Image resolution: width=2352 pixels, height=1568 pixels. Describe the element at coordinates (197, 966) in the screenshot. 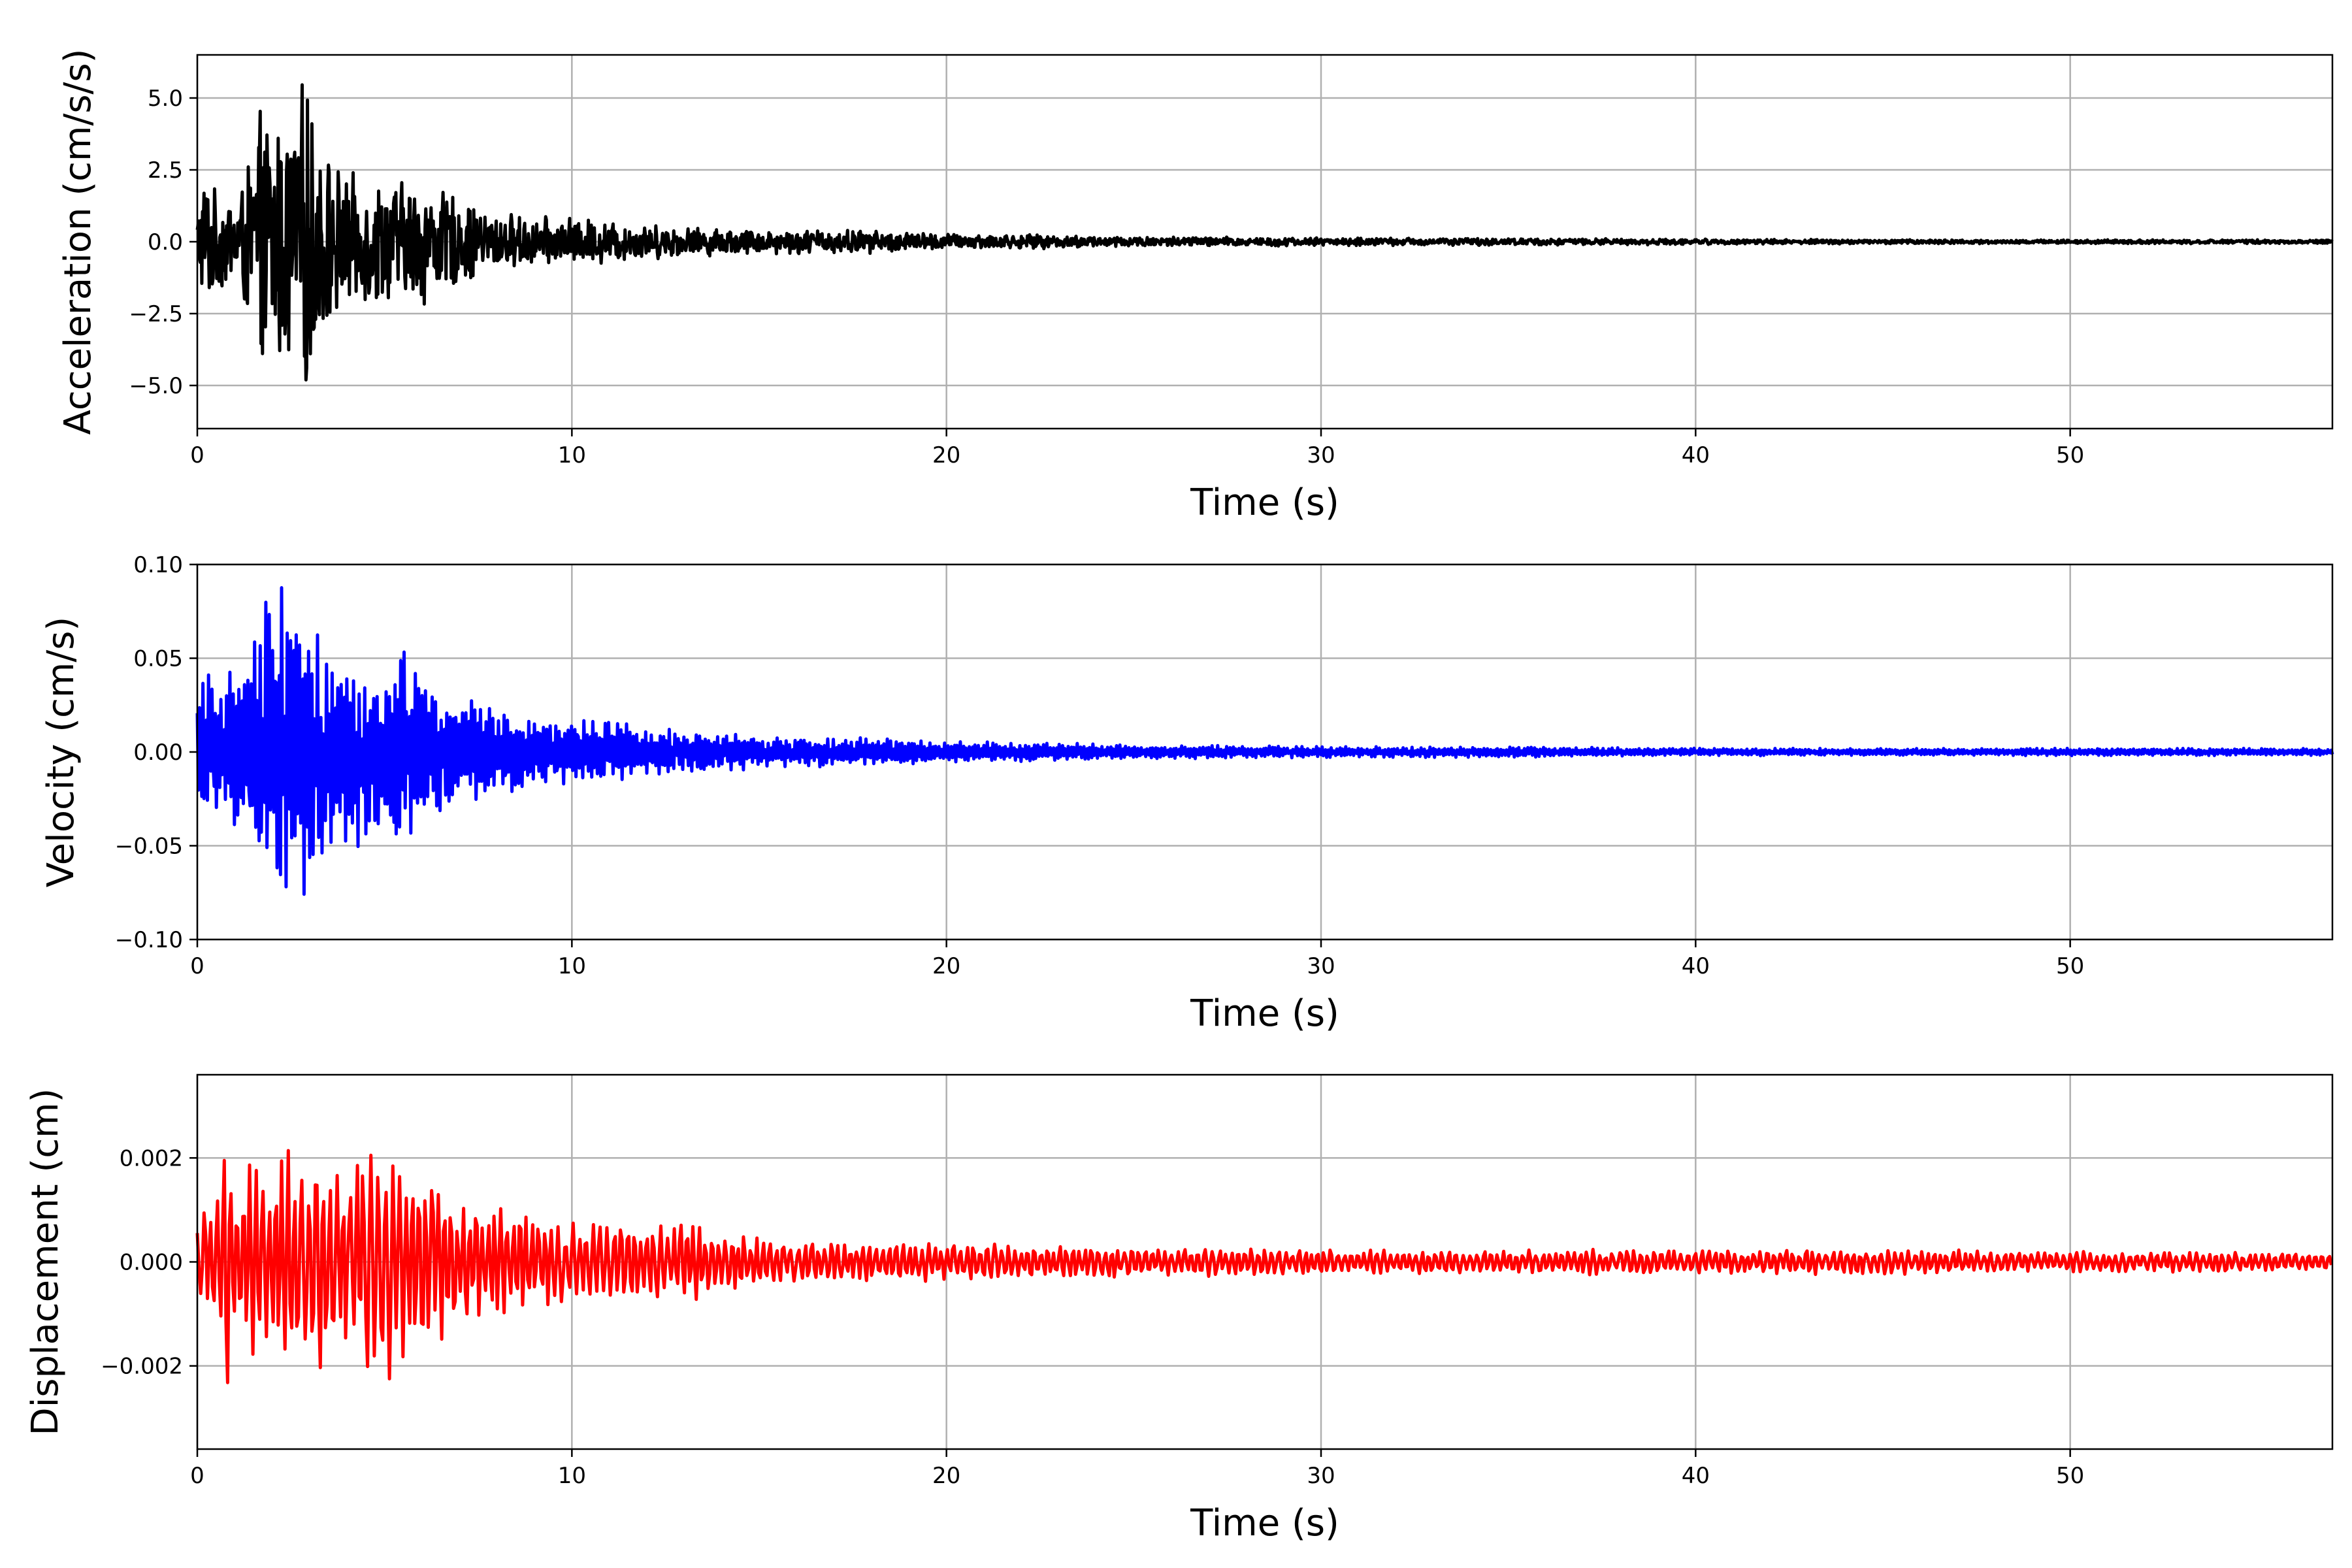

I see `velocity-x-tick-label: 0` at that location.